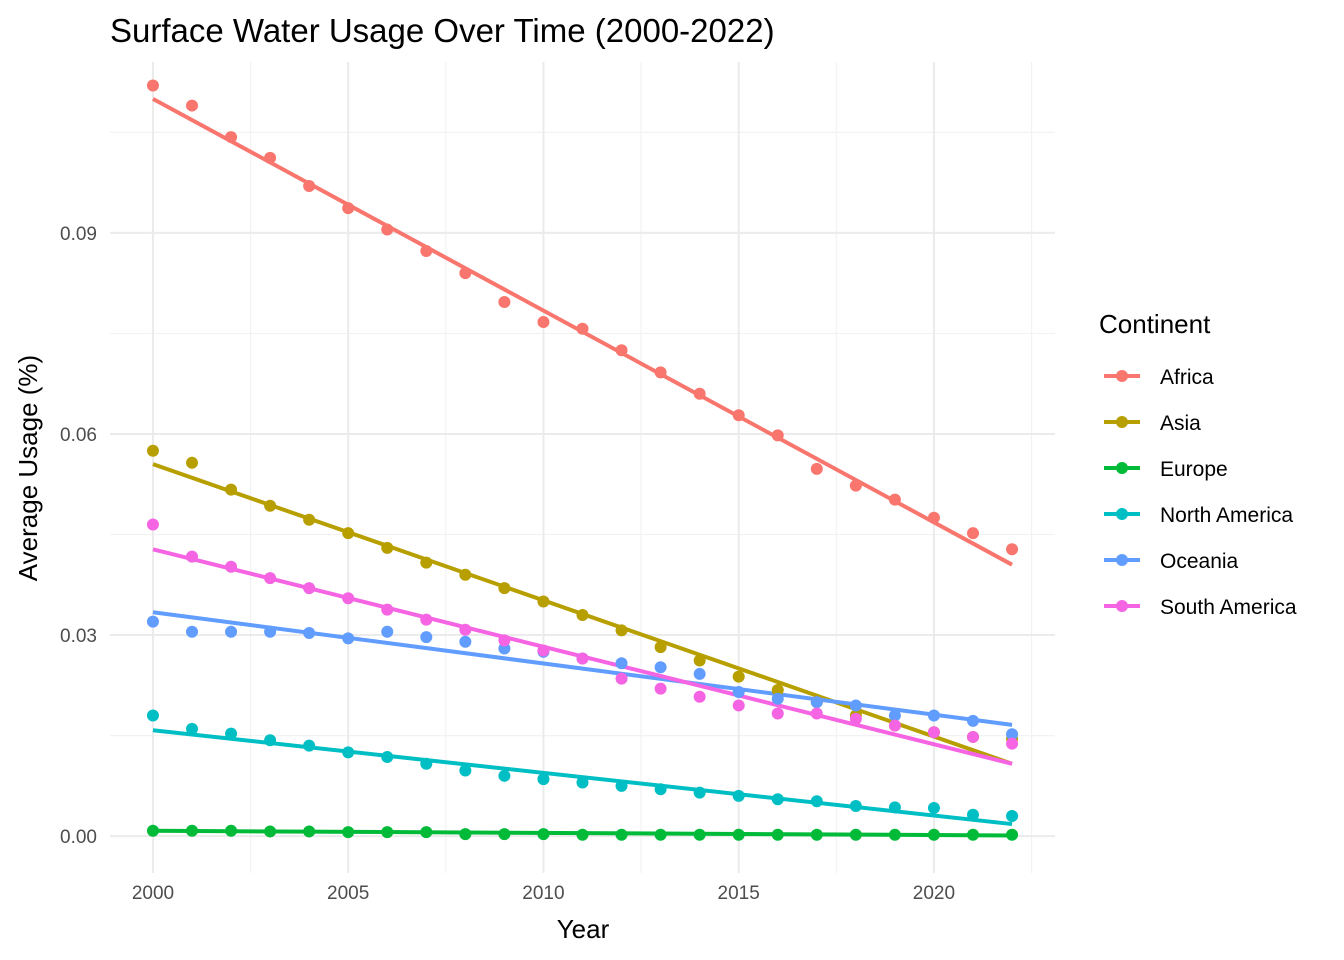 The image size is (1344, 960). Describe the element at coordinates (78, 234) in the screenshot. I see `y-tick-label: 0.09` at that location.